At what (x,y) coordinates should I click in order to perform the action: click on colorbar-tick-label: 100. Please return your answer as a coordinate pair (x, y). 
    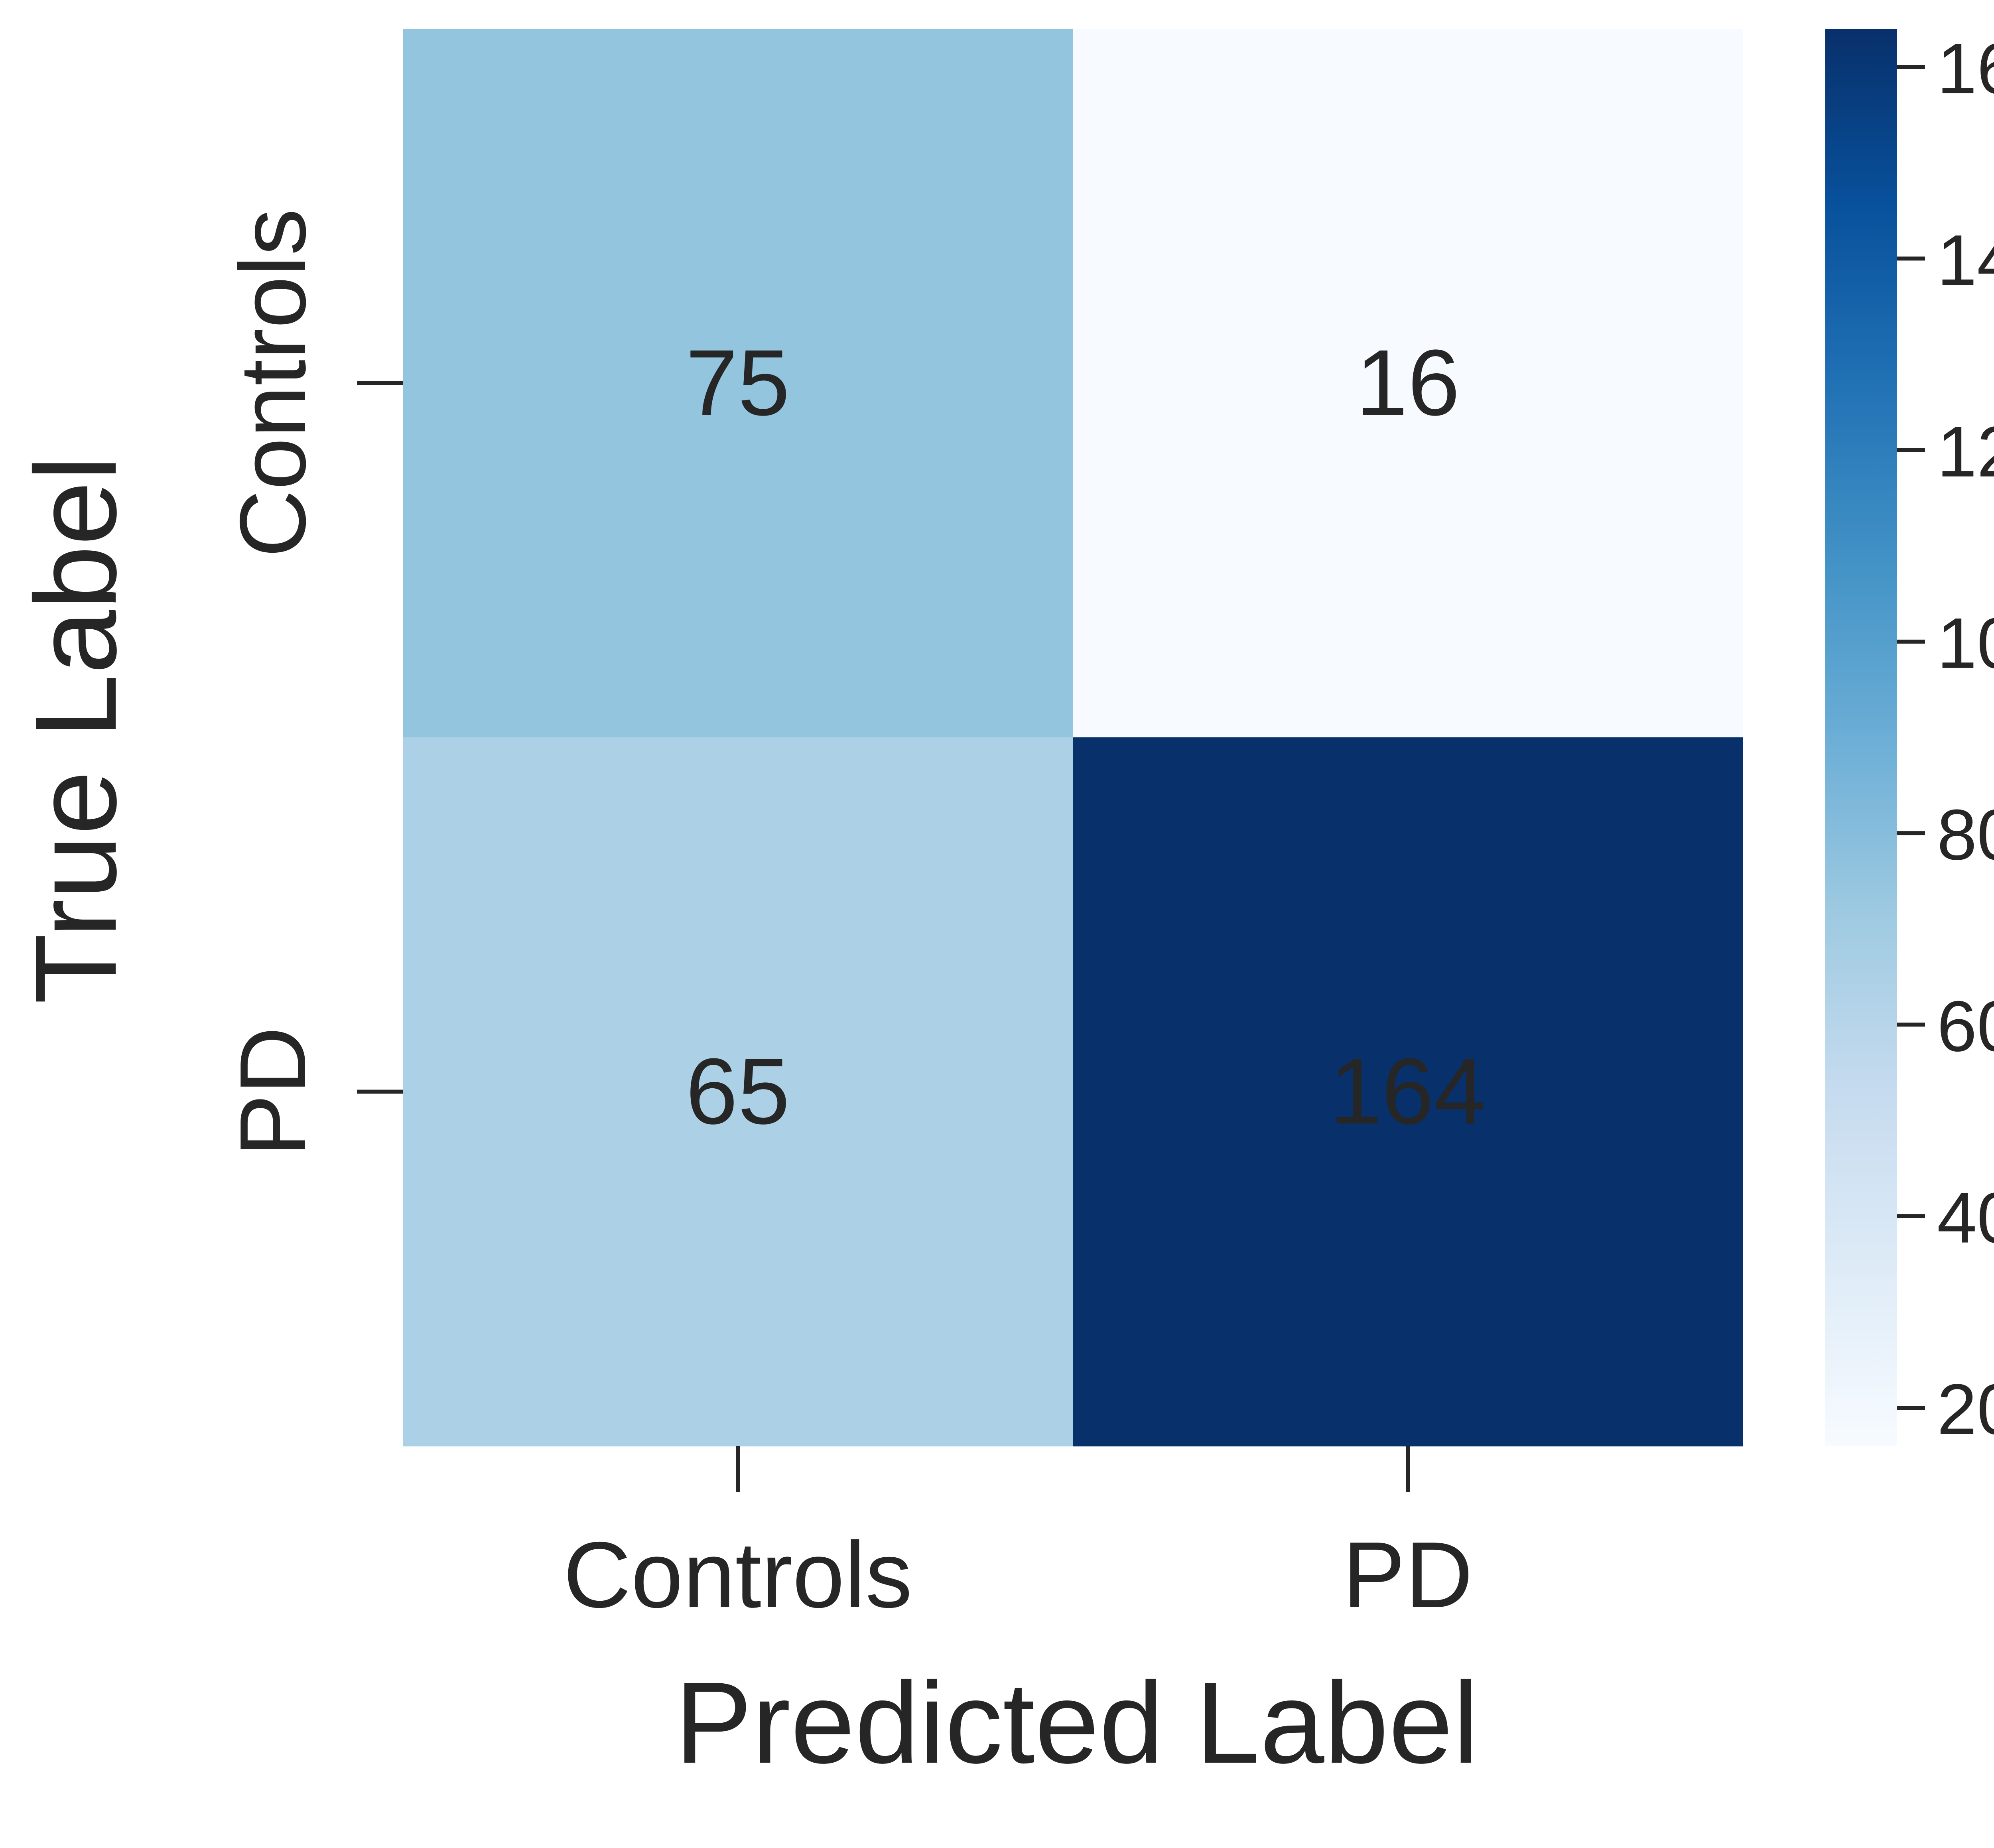
    Looking at the image, I should click on (1965, 644).